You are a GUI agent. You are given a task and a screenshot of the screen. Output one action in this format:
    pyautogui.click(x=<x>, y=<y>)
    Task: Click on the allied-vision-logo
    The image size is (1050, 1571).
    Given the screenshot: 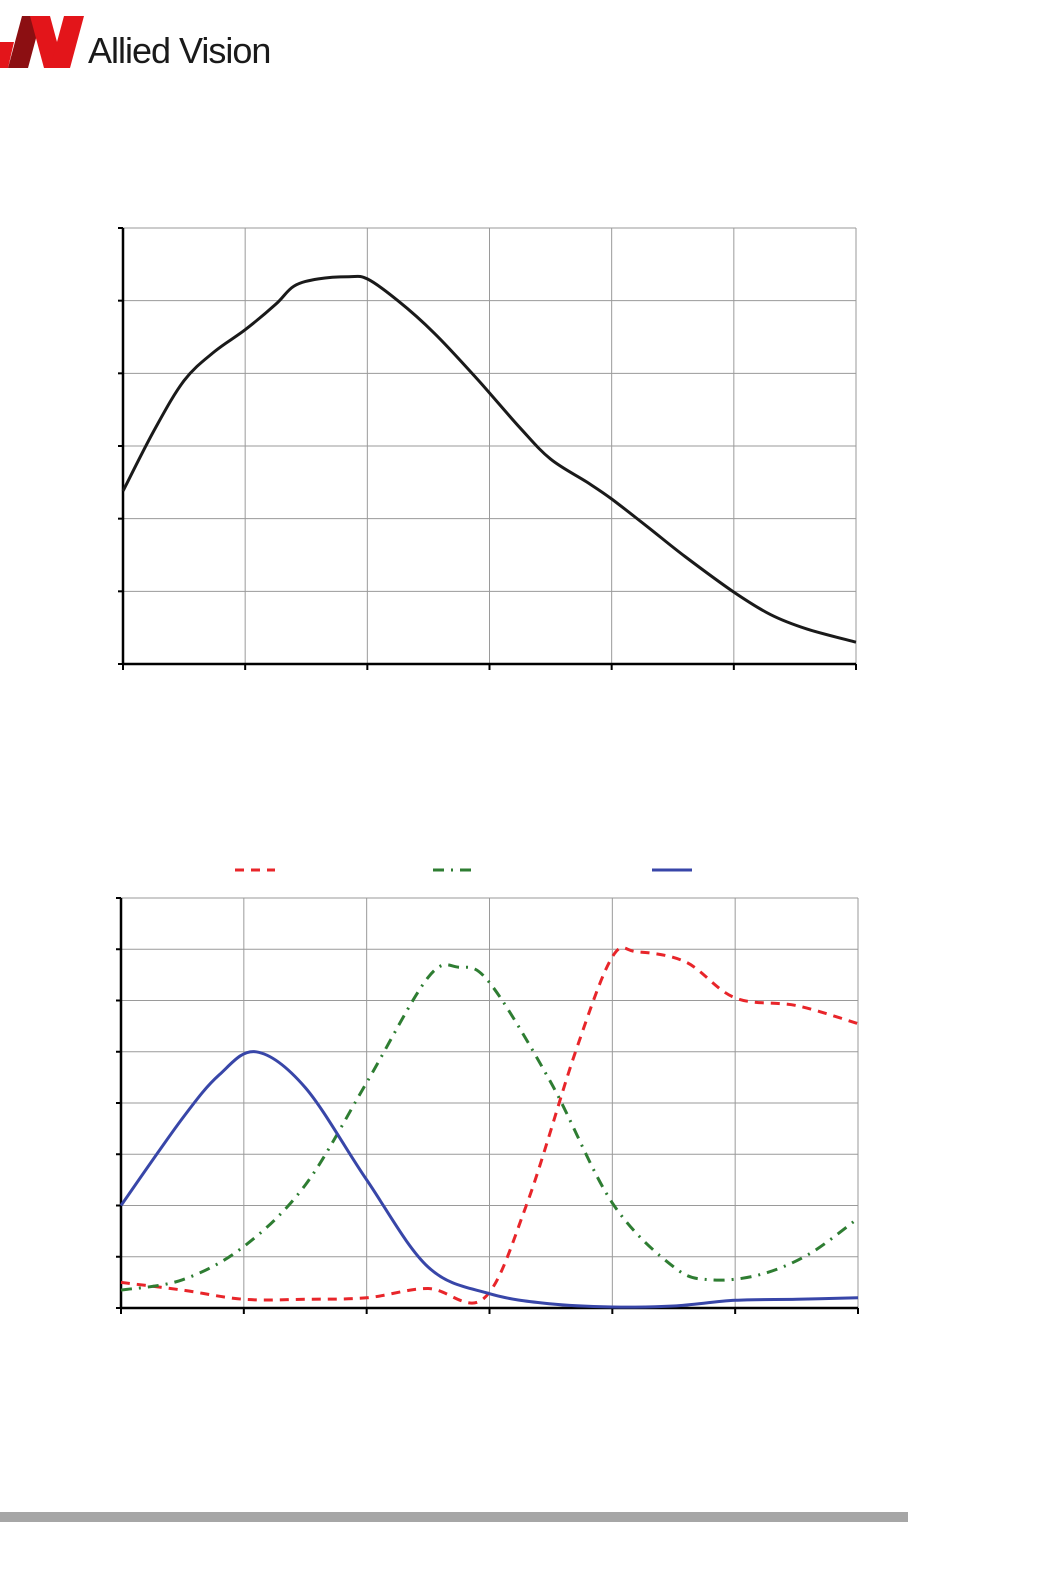 What is the action you would take?
    pyautogui.click(x=42, y=42)
    